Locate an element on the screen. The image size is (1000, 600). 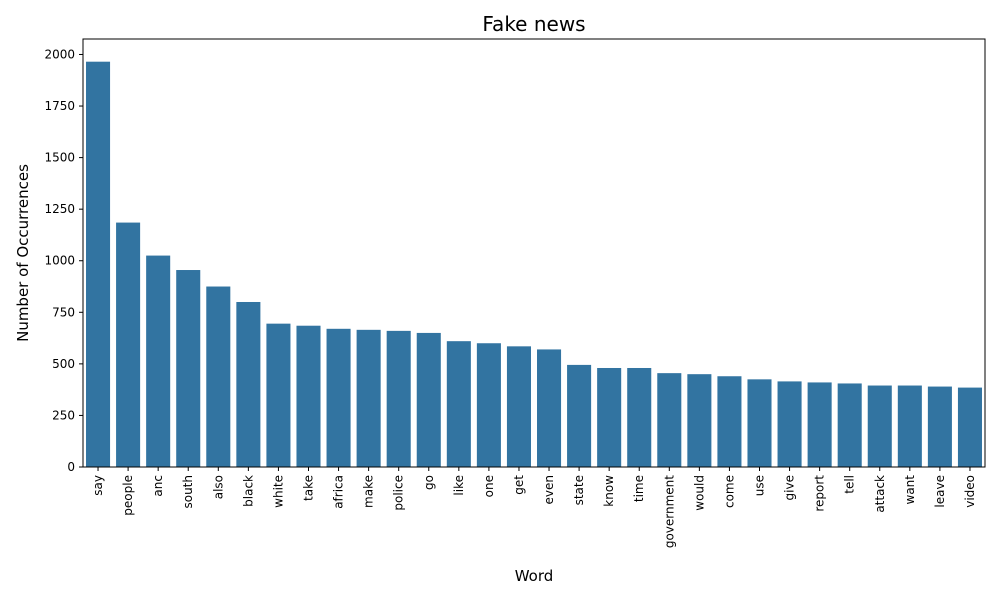
y-tick-label: 1250 is located at coordinates (59, 209).